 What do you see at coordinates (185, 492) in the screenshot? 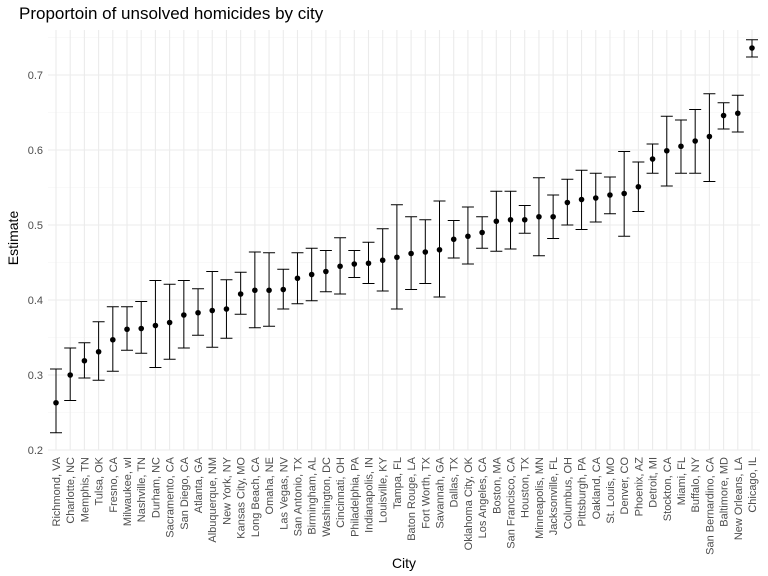
I see `x-tick-label: San Diego, CA` at bounding box center [185, 492].